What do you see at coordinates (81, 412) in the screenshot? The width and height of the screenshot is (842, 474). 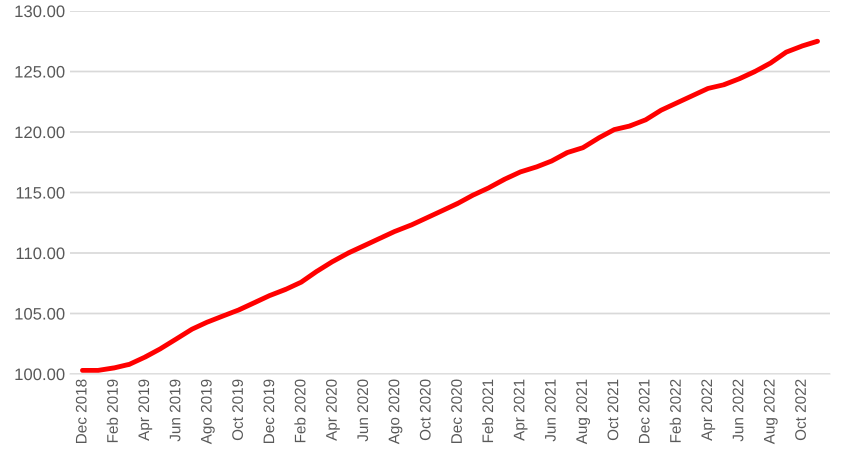 I see `x-tick-label: Dec 2018` at bounding box center [81, 412].